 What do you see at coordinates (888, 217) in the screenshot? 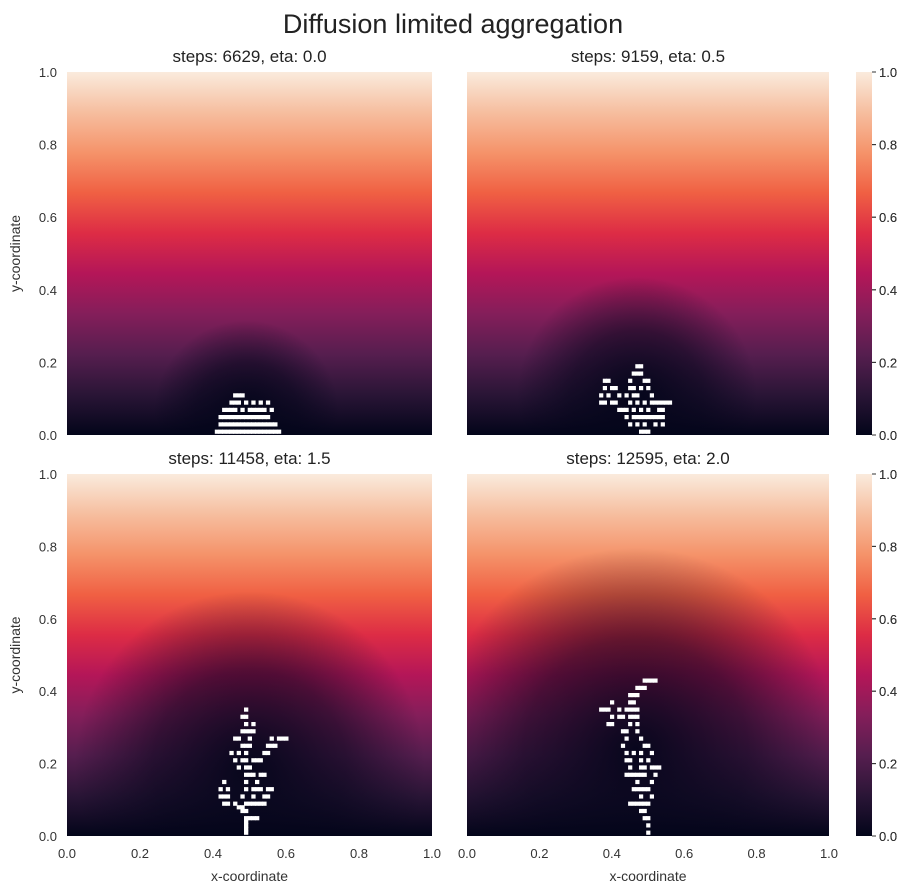
I see `colorbar-tick-label: 0.6` at bounding box center [888, 217].